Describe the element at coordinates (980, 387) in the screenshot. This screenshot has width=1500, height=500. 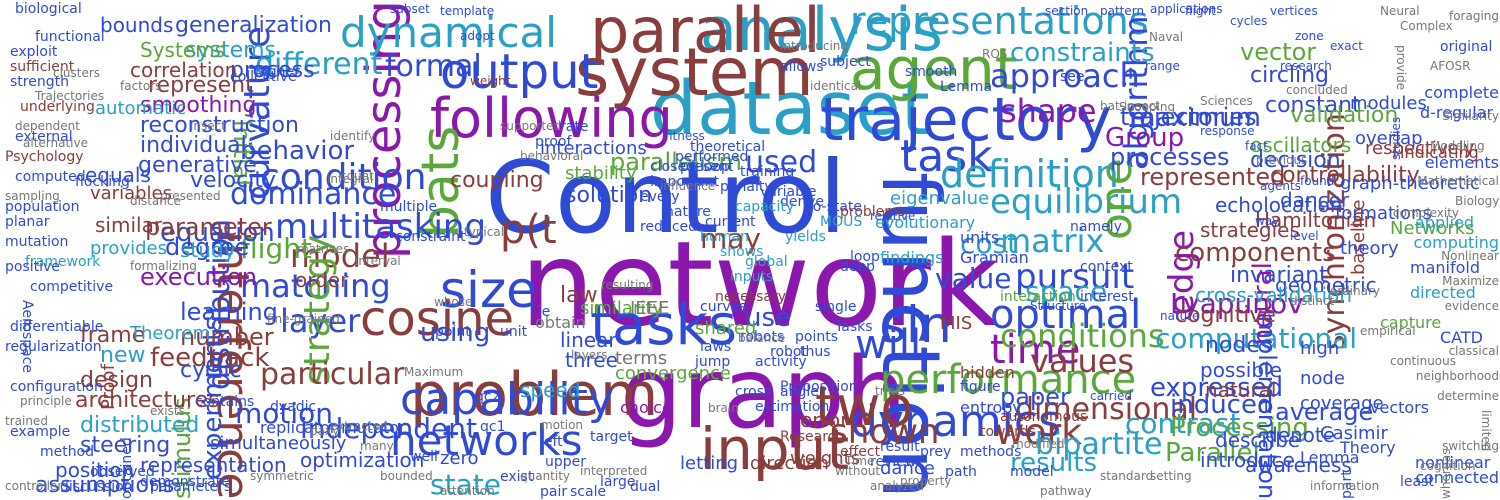
I see `word-figure: figure` at that location.